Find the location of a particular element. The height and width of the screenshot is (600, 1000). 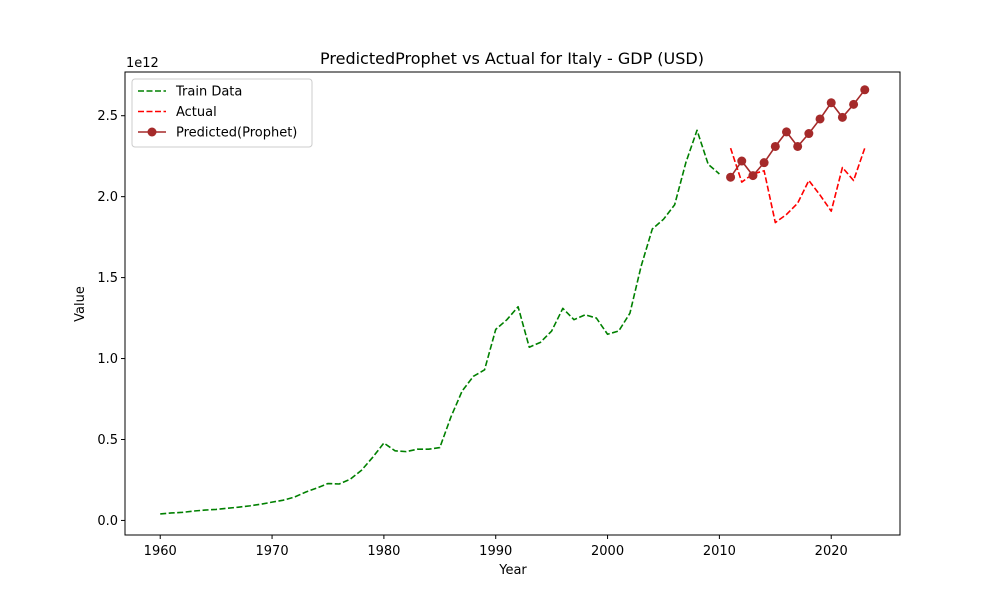

y-tick-label: 1.0 is located at coordinates (107, 359).